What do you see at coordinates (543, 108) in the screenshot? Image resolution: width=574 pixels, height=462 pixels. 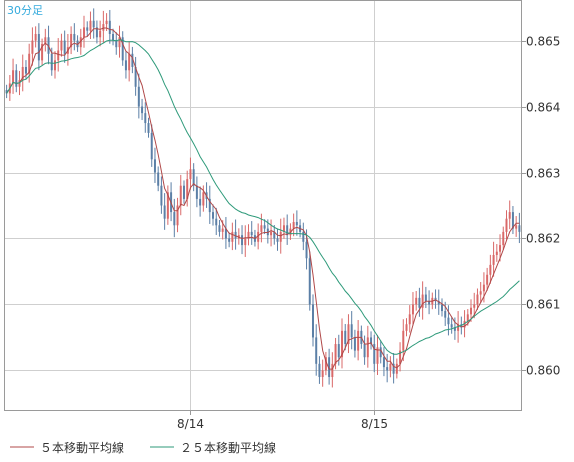 I see `y-tick-label: 0.864` at bounding box center [543, 108].